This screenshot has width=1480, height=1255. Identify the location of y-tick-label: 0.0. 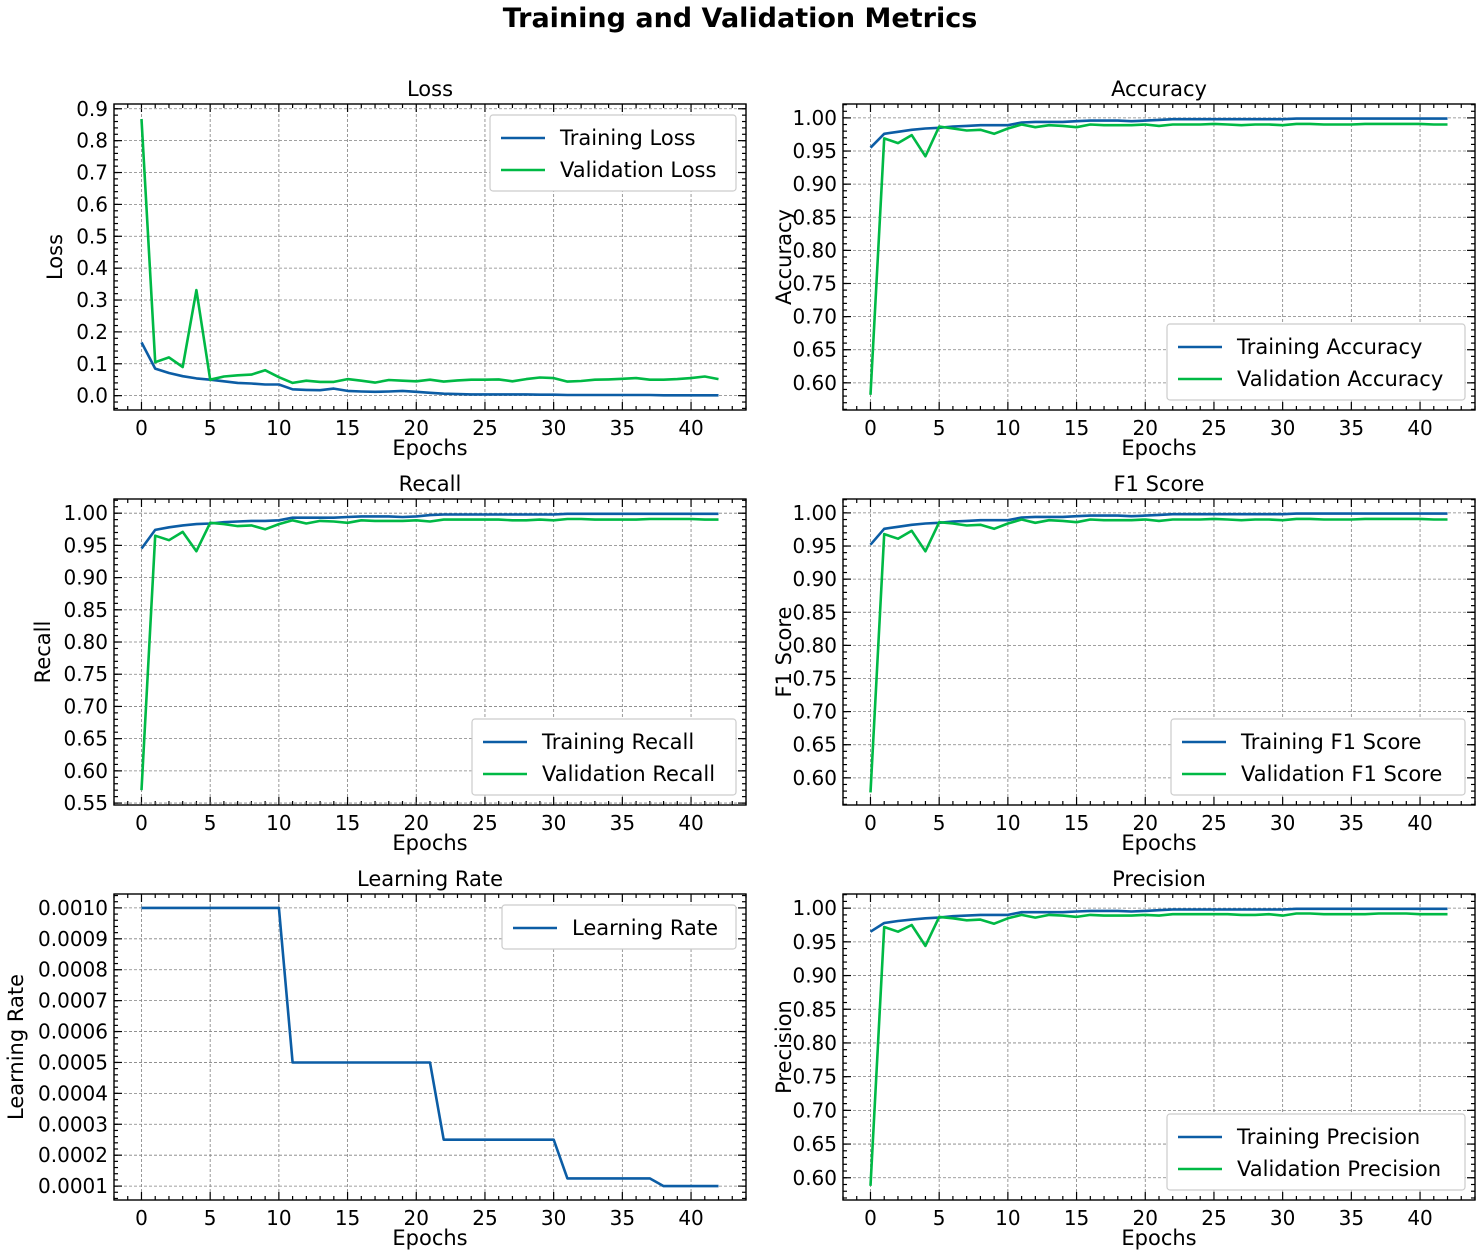
(92, 396).